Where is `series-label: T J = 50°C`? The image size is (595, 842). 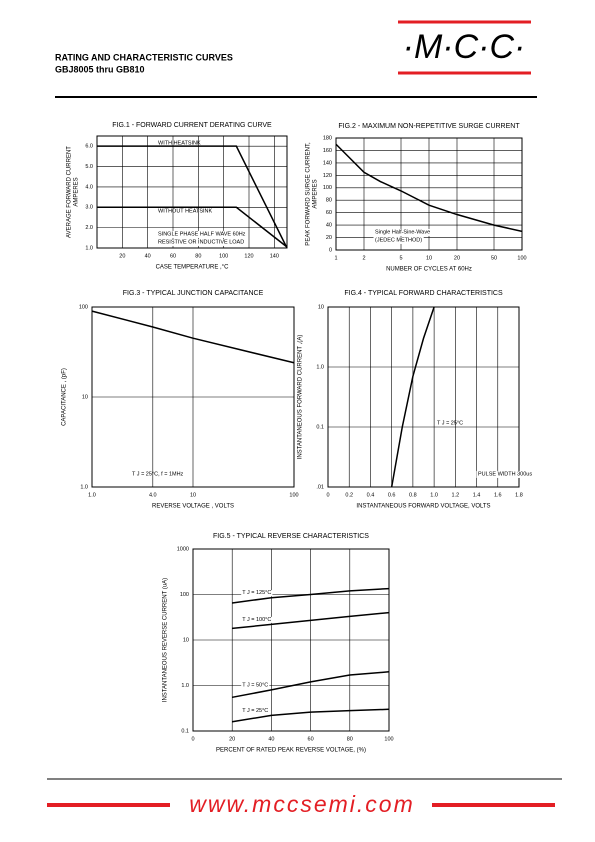
series-label: T J = 50°C is located at coordinates (255, 685).